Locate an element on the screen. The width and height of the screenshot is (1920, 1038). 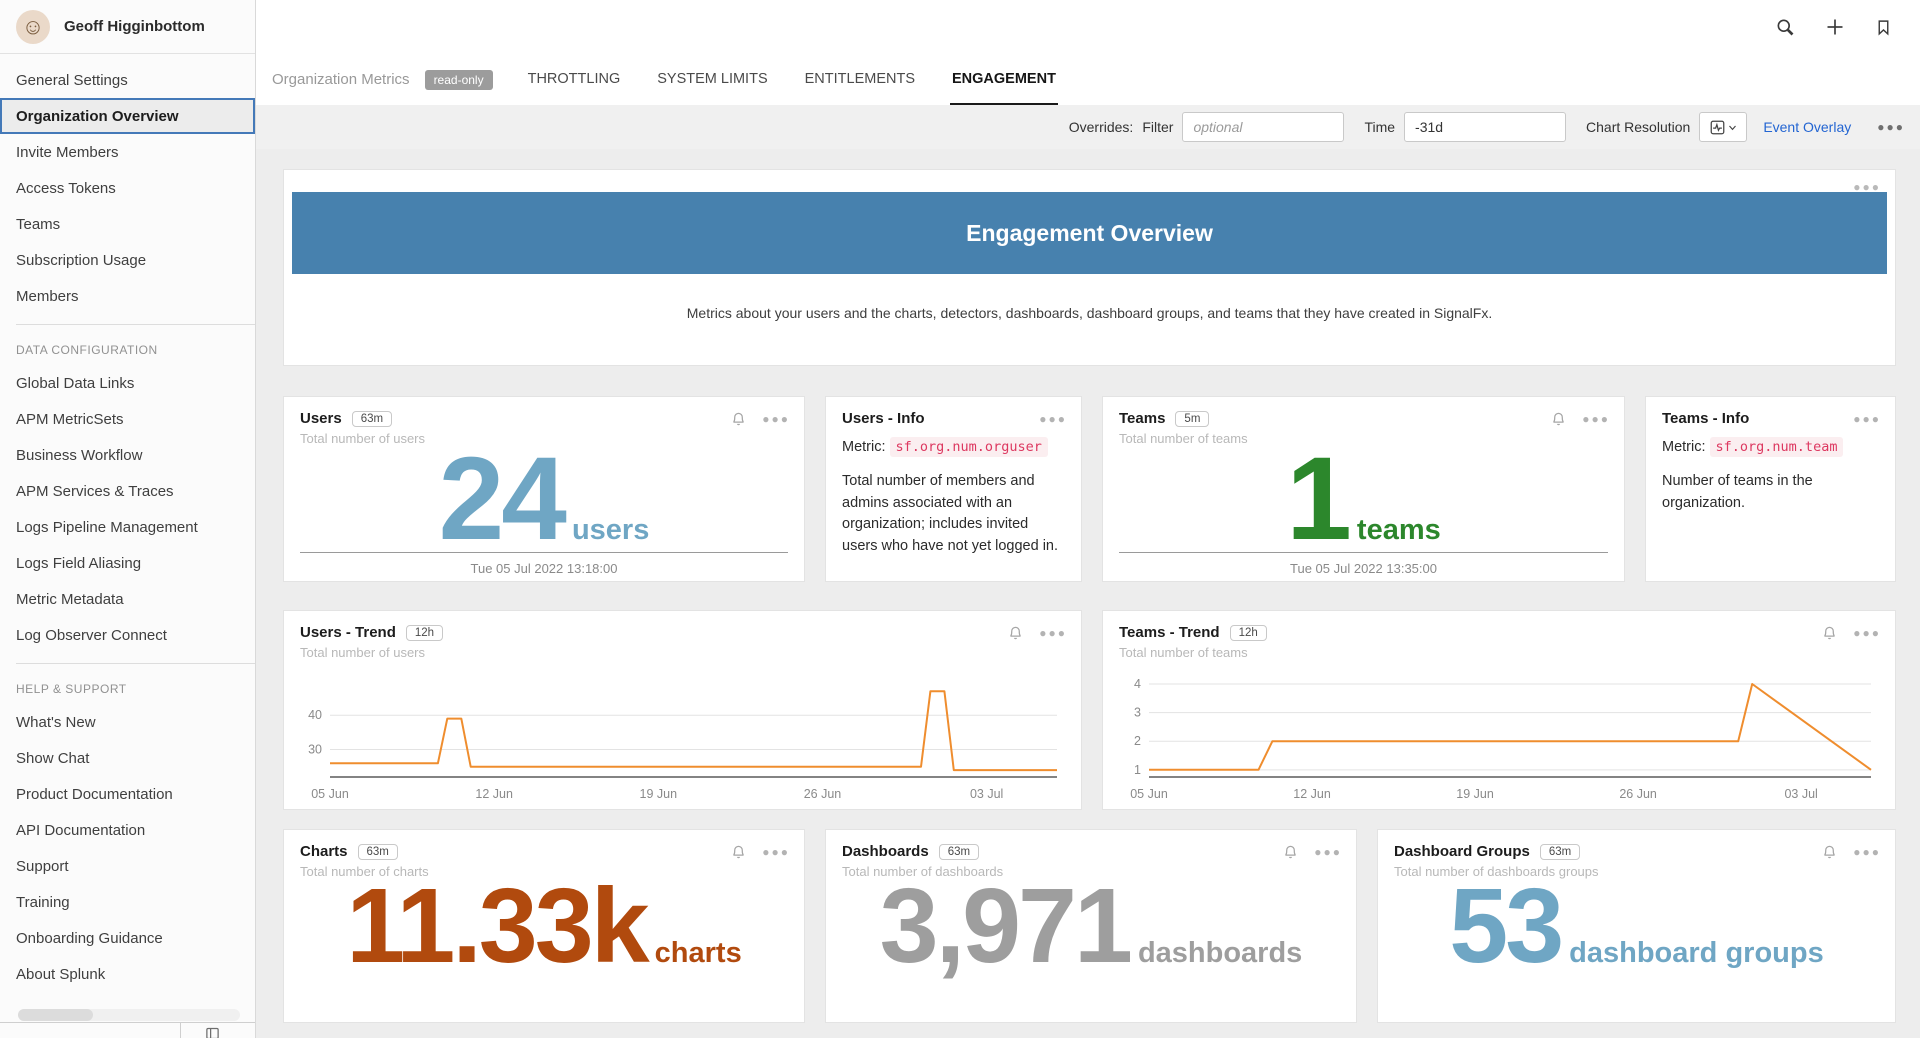
tab-engagement: ENGAGEMENT is located at coordinates (1004, 79).